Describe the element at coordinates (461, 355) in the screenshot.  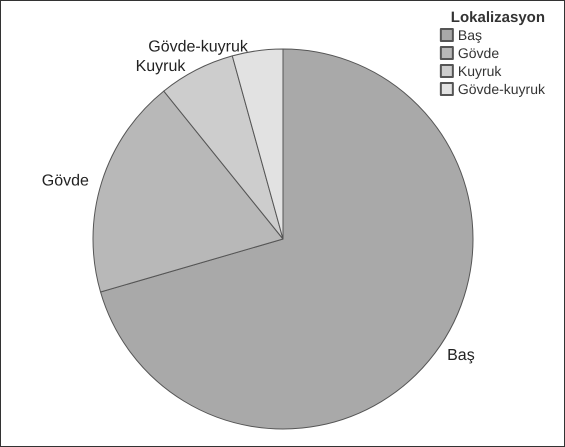
I see `slice-label: Baş` at that location.